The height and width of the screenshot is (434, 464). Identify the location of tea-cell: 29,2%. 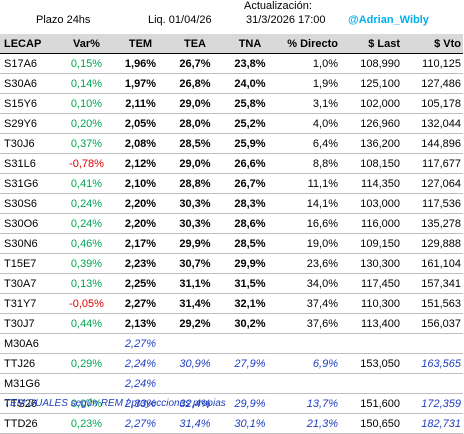
(195, 323).